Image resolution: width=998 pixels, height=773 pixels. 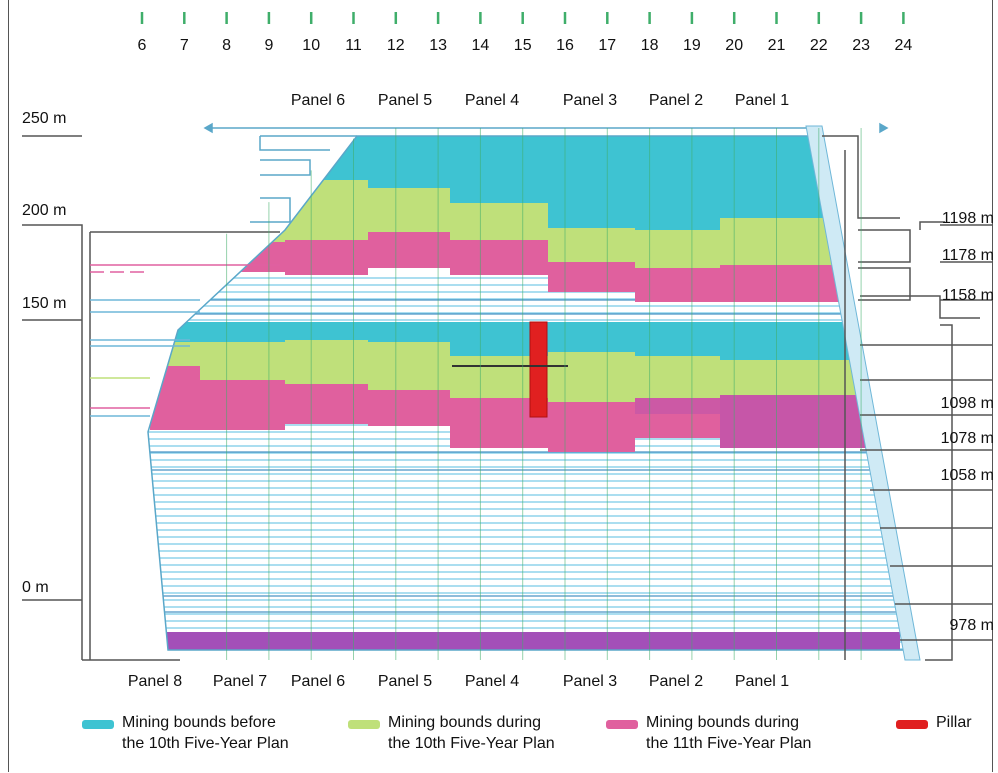 What do you see at coordinates (525, 224) in the screenshot?
I see `bounds-during-10th-upper` at bounding box center [525, 224].